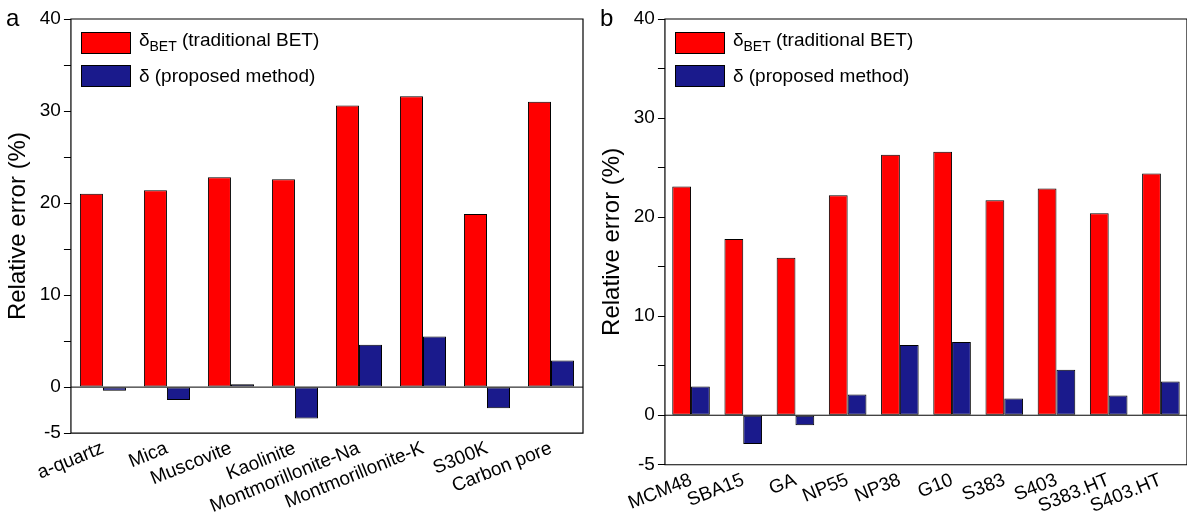 This screenshot has width=1187, height=522. I want to click on x-tick-label: G10, so click(935, 485).